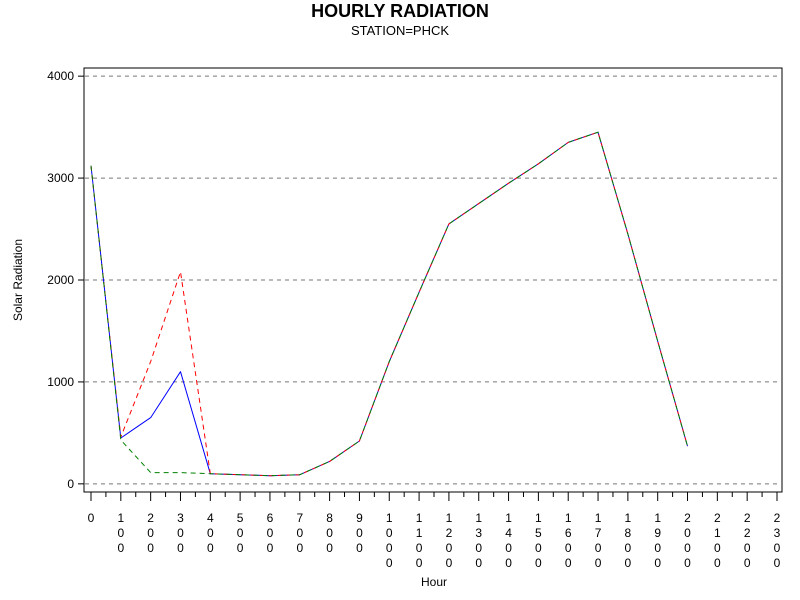 The height and width of the screenshot is (600, 800). I want to click on chart-title: HOURLY RADIATION, so click(400, 11).